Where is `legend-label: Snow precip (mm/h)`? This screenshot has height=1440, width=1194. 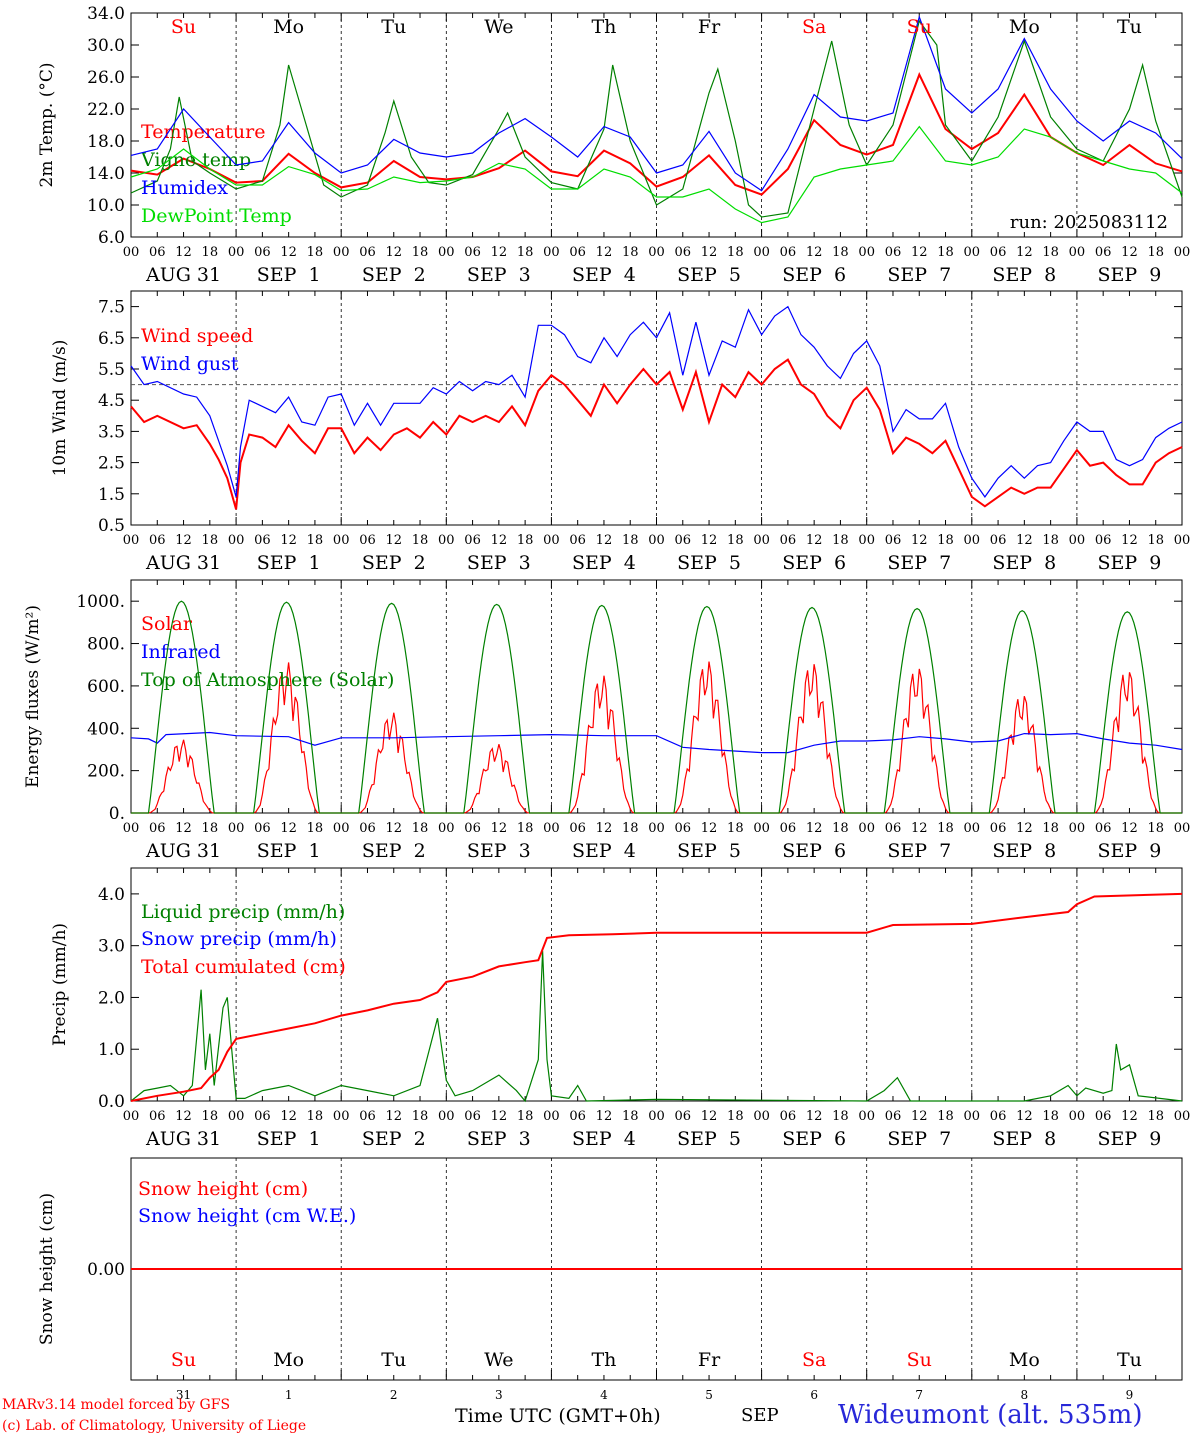
legend-label: Snow precip (mm/h) is located at coordinates (239, 939).